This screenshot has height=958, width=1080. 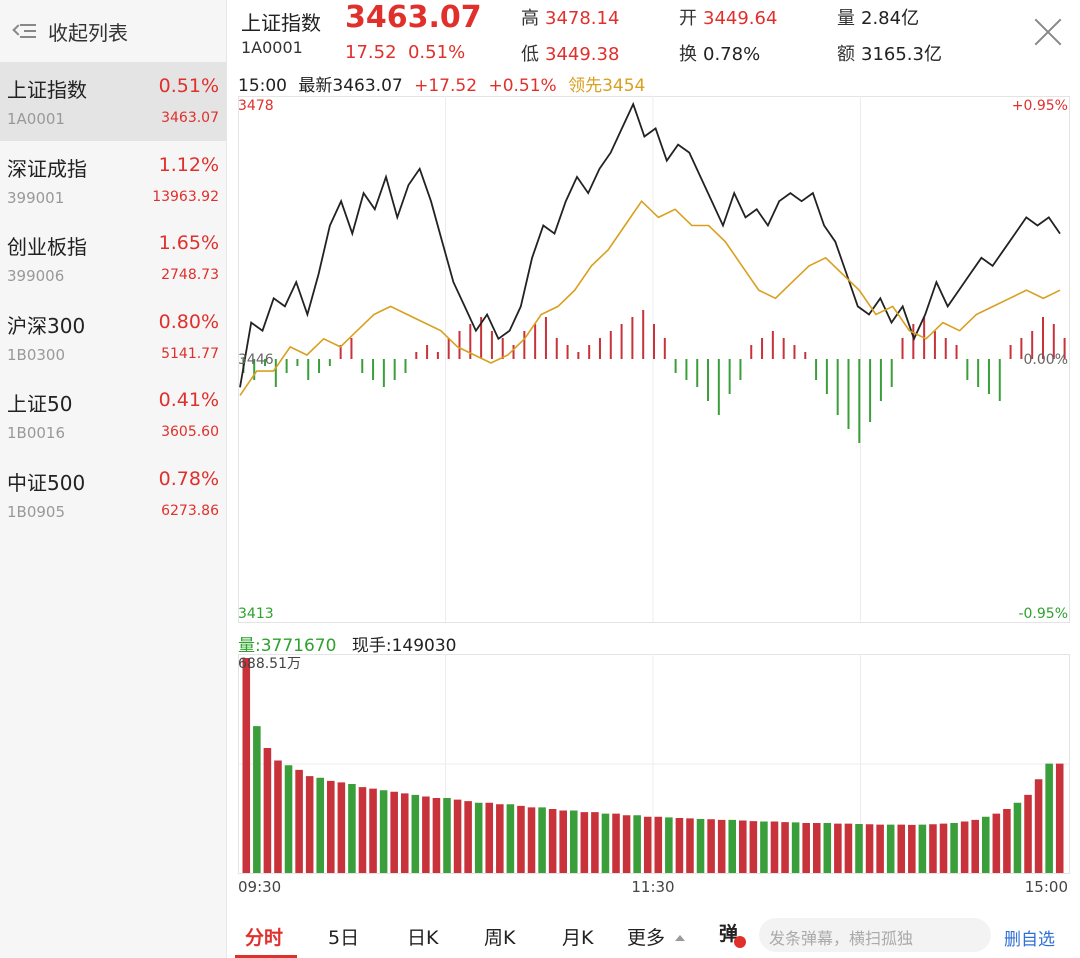 I want to click on sidebar-item-price: 2748.73, so click(x=190, y=275).